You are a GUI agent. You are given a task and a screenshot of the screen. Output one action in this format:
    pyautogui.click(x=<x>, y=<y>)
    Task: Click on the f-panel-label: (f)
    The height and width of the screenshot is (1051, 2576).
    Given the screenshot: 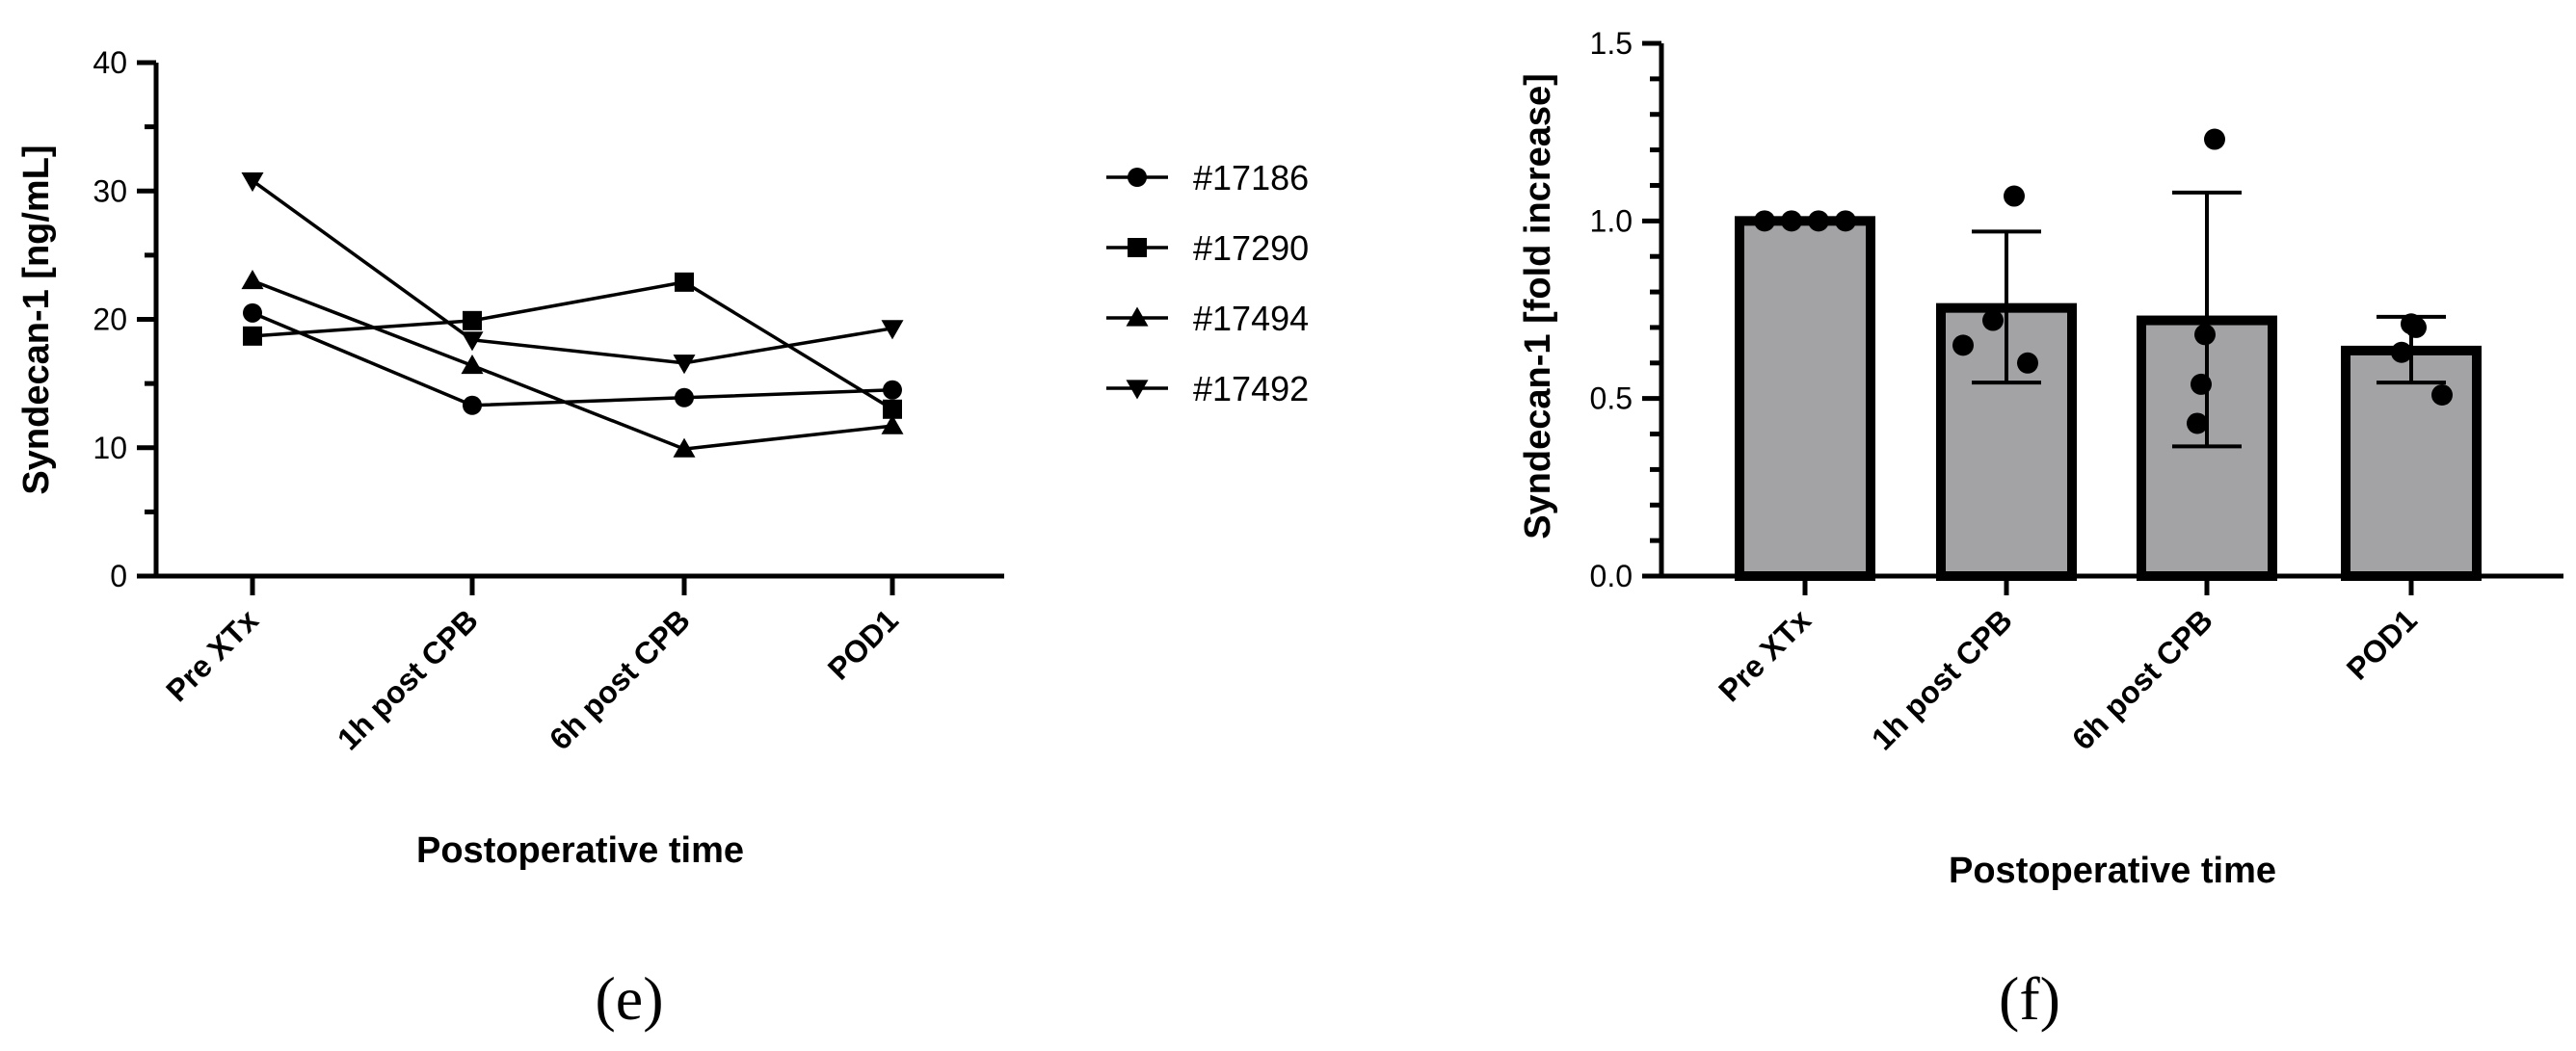 What is the action you would take?
    pyautogui.click(x=2030, y=998)
    